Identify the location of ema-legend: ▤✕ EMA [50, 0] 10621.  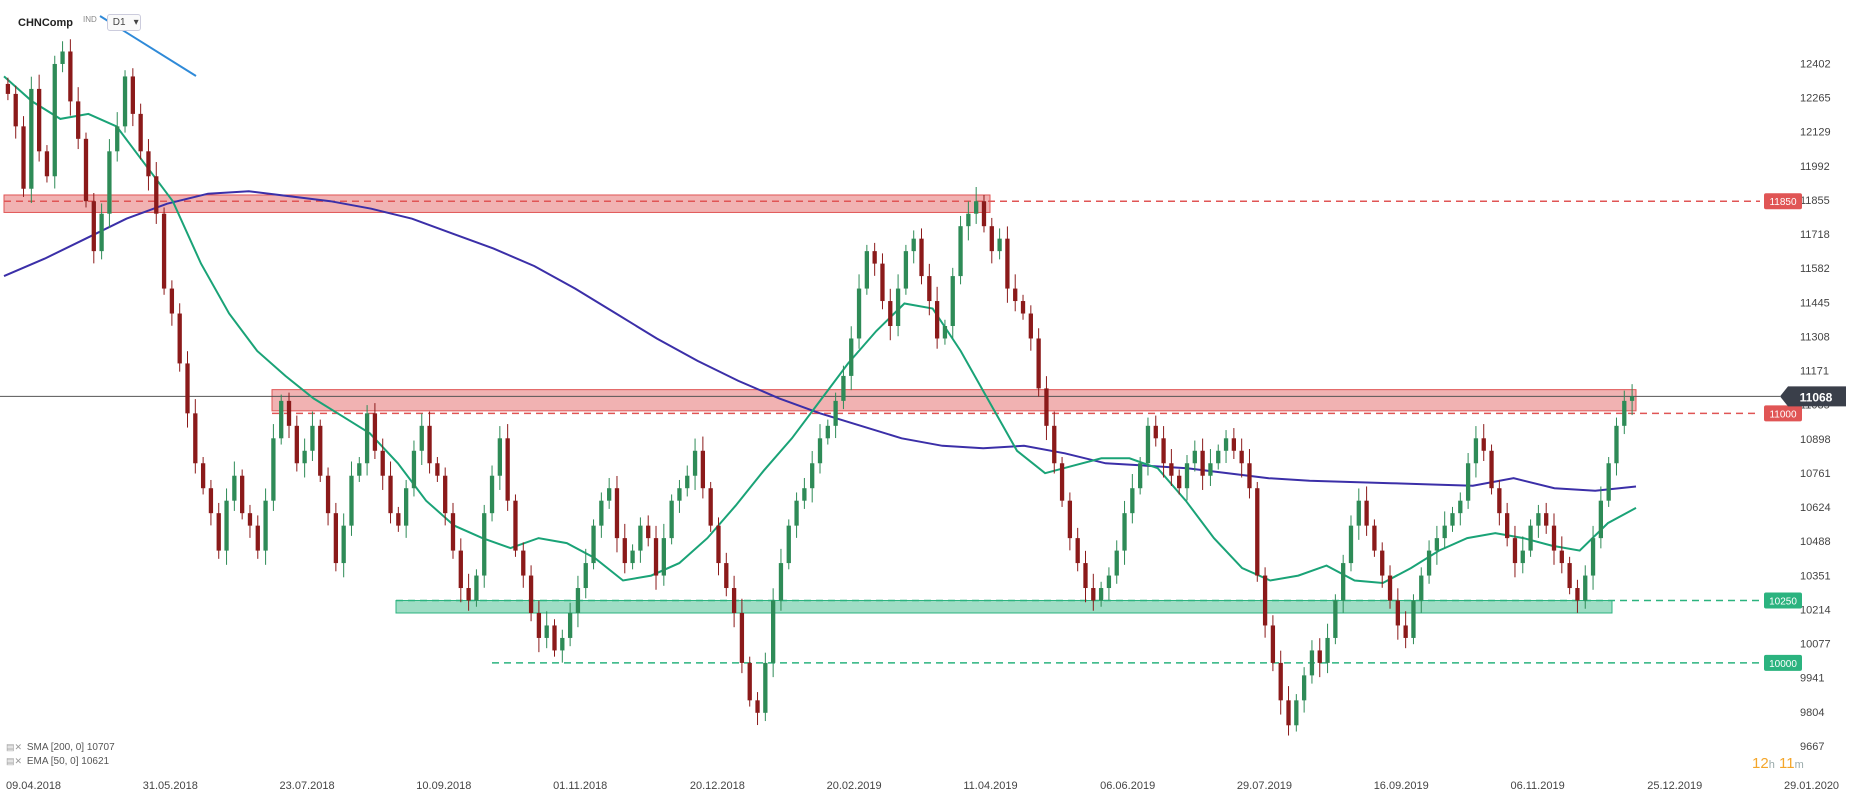
(57, 761).